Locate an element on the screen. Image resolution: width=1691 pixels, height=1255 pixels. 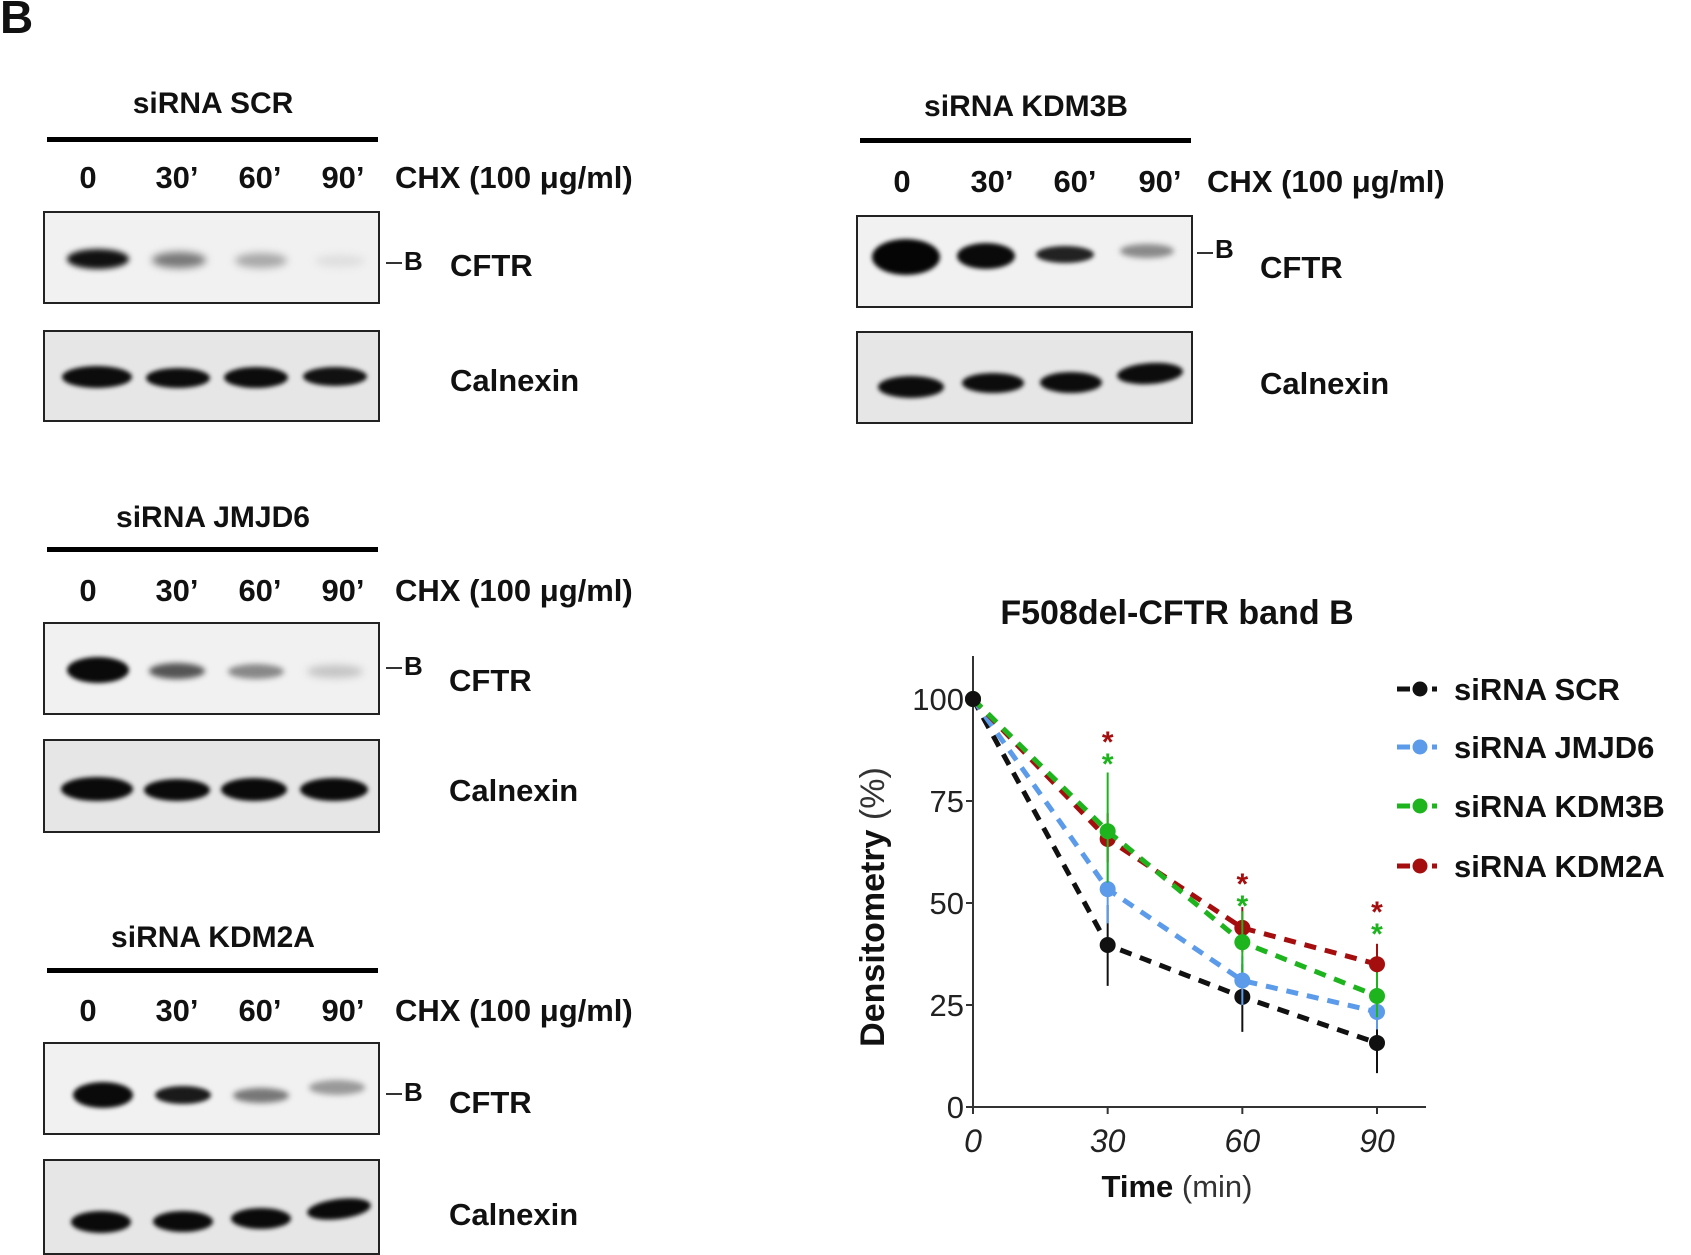
legend-item-sirna-kdm3b: siRNA KDM3B is located at coordinates (1531, 806).